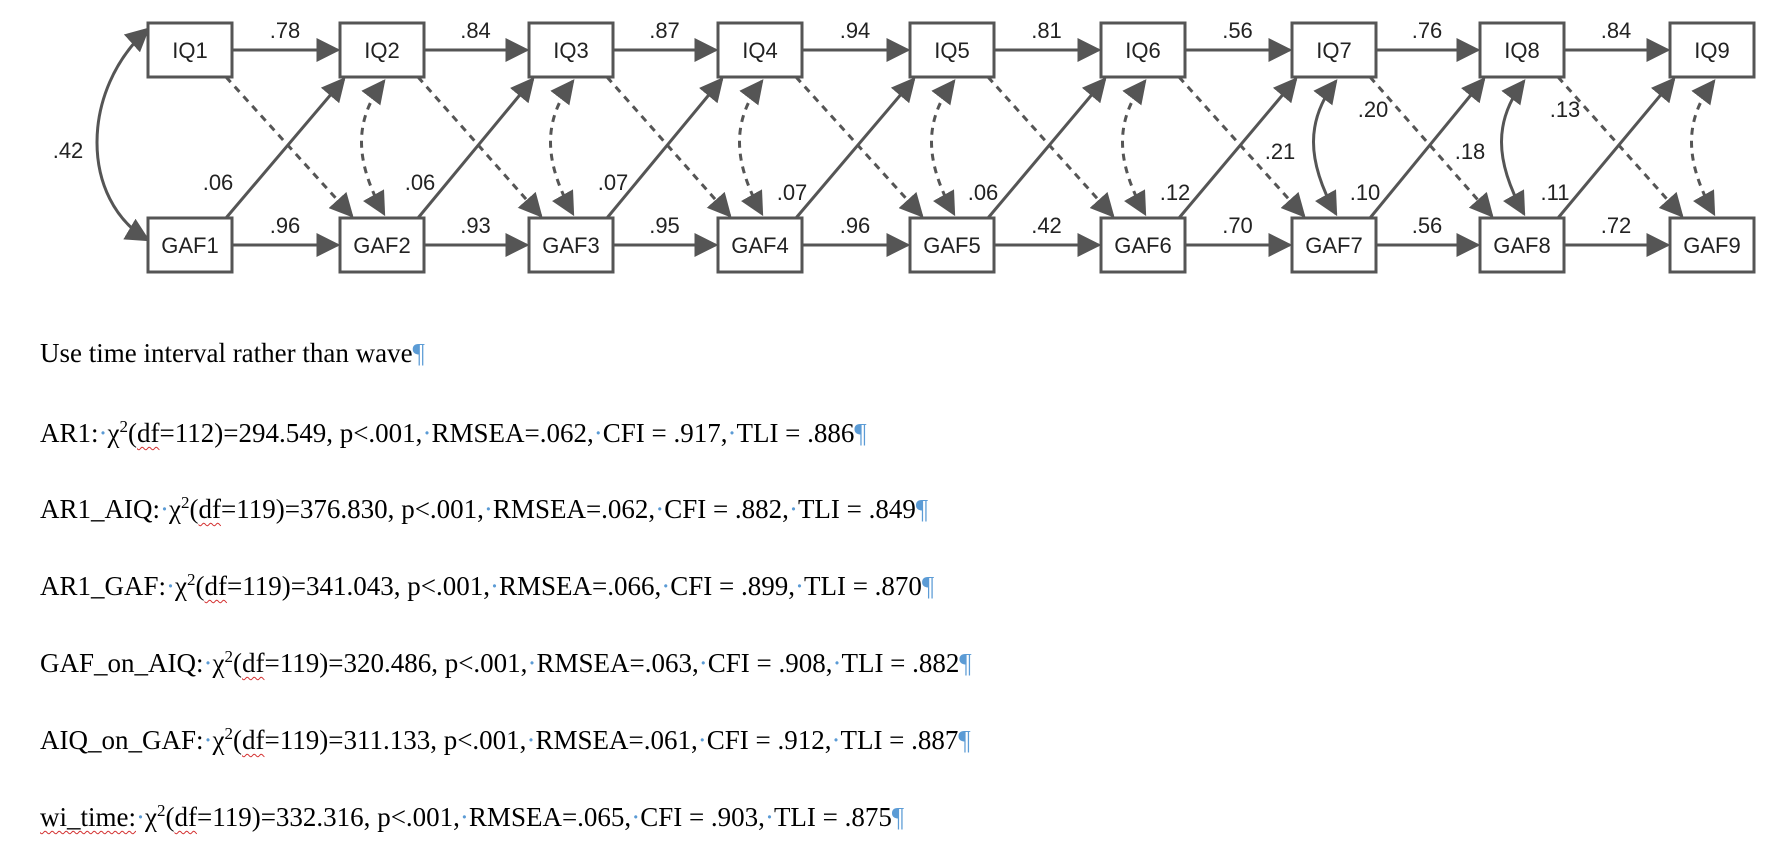 The height and width of the screenshot is (846, 1772). Describe the element at coordinates (1046, 30) in the screenshot. I see `iq-autoregressive-label: .81` at that location.